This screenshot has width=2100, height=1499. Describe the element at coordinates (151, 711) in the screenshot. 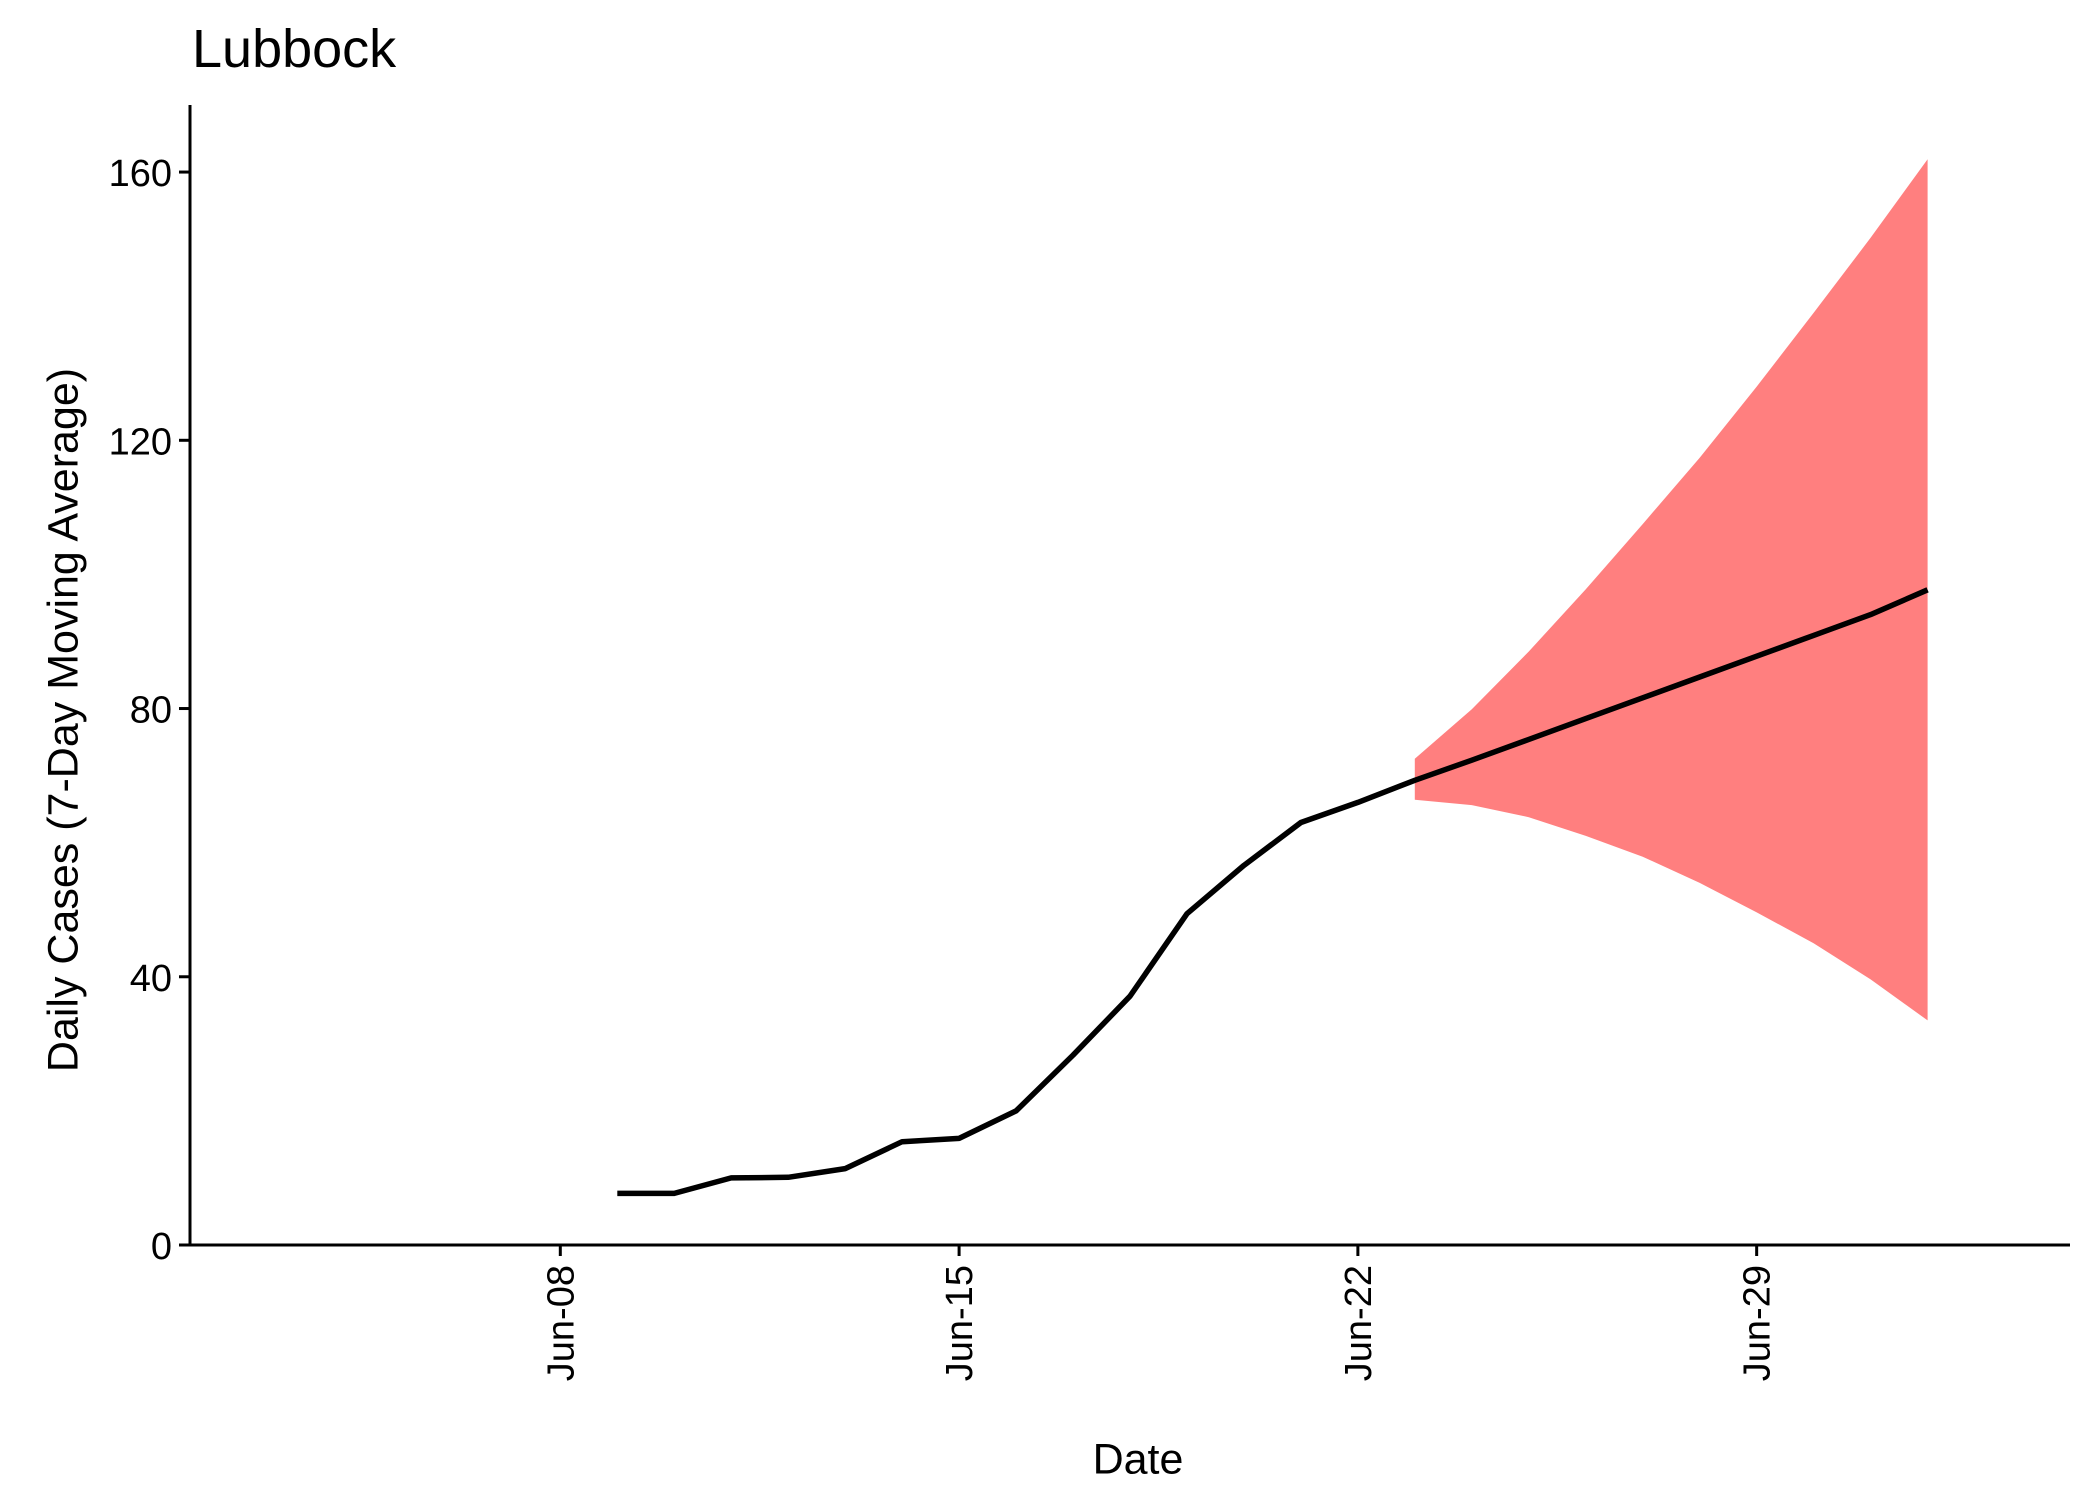

I see `y-tick-label: 80` at that location.